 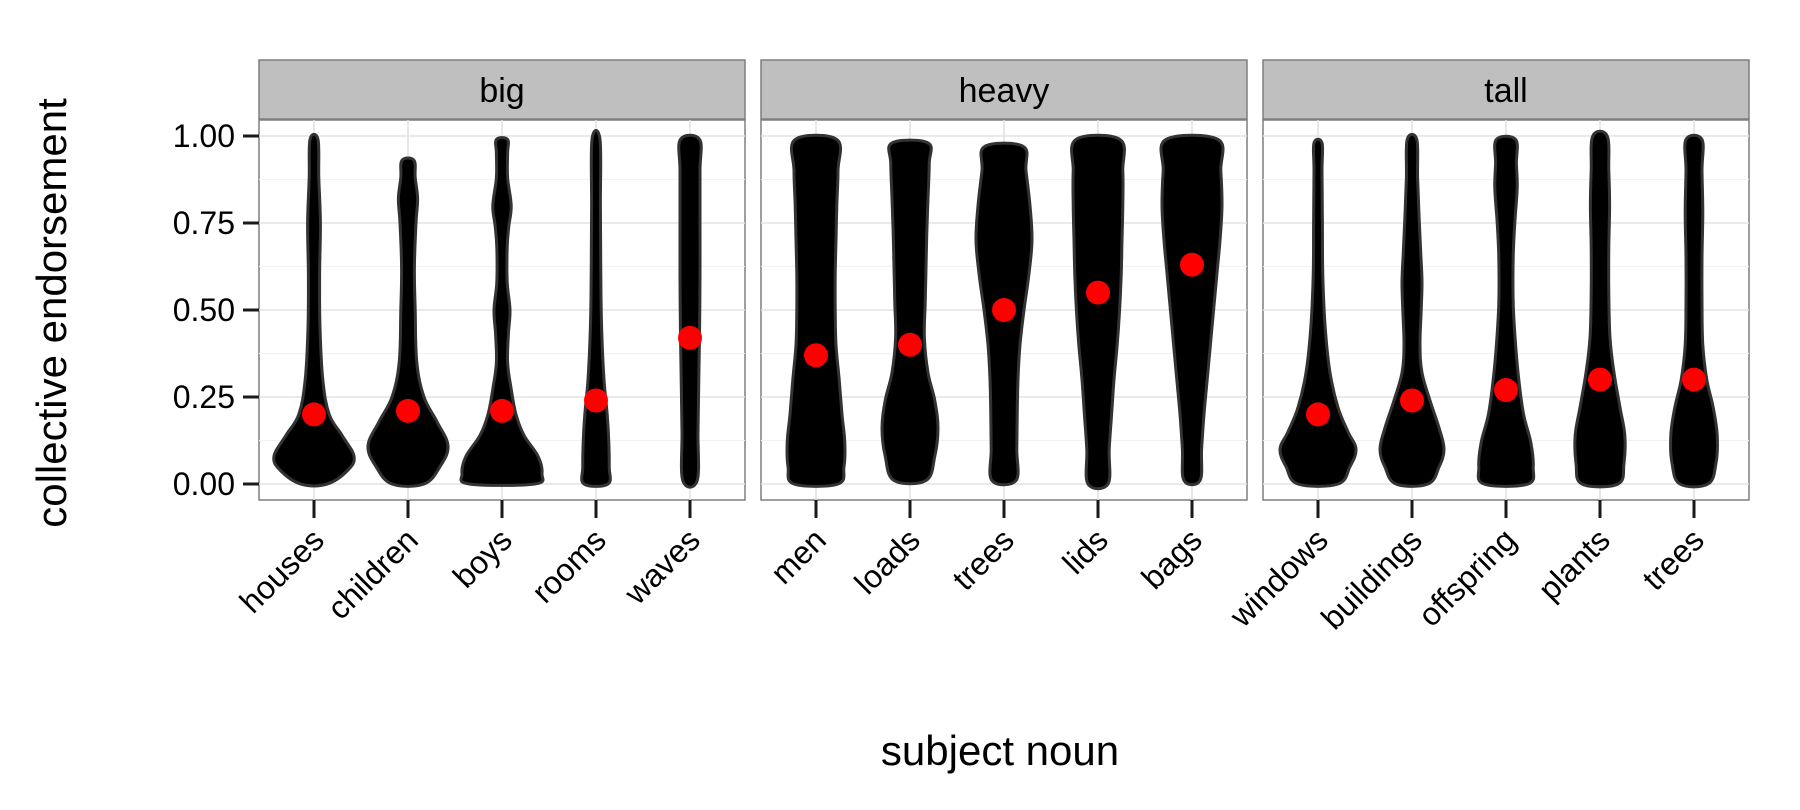 What do you see at coordinates (1371, 578) in the screenshot?
I see `x-tick-label: buildings` at bounding box center [1371, 578].